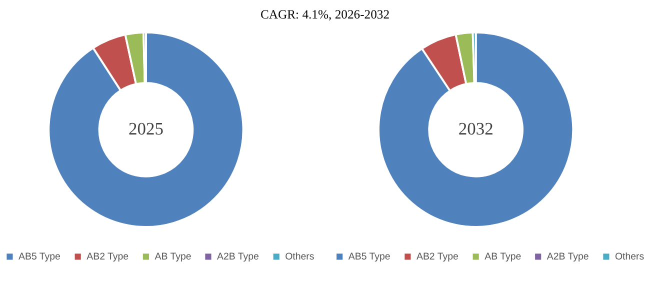 This screenshot has height=300, width=650. What do you see at coordinates (39, 257) in the screenshot?
I see `legend-label: AB5 Type` at bounding box center [39, 257].